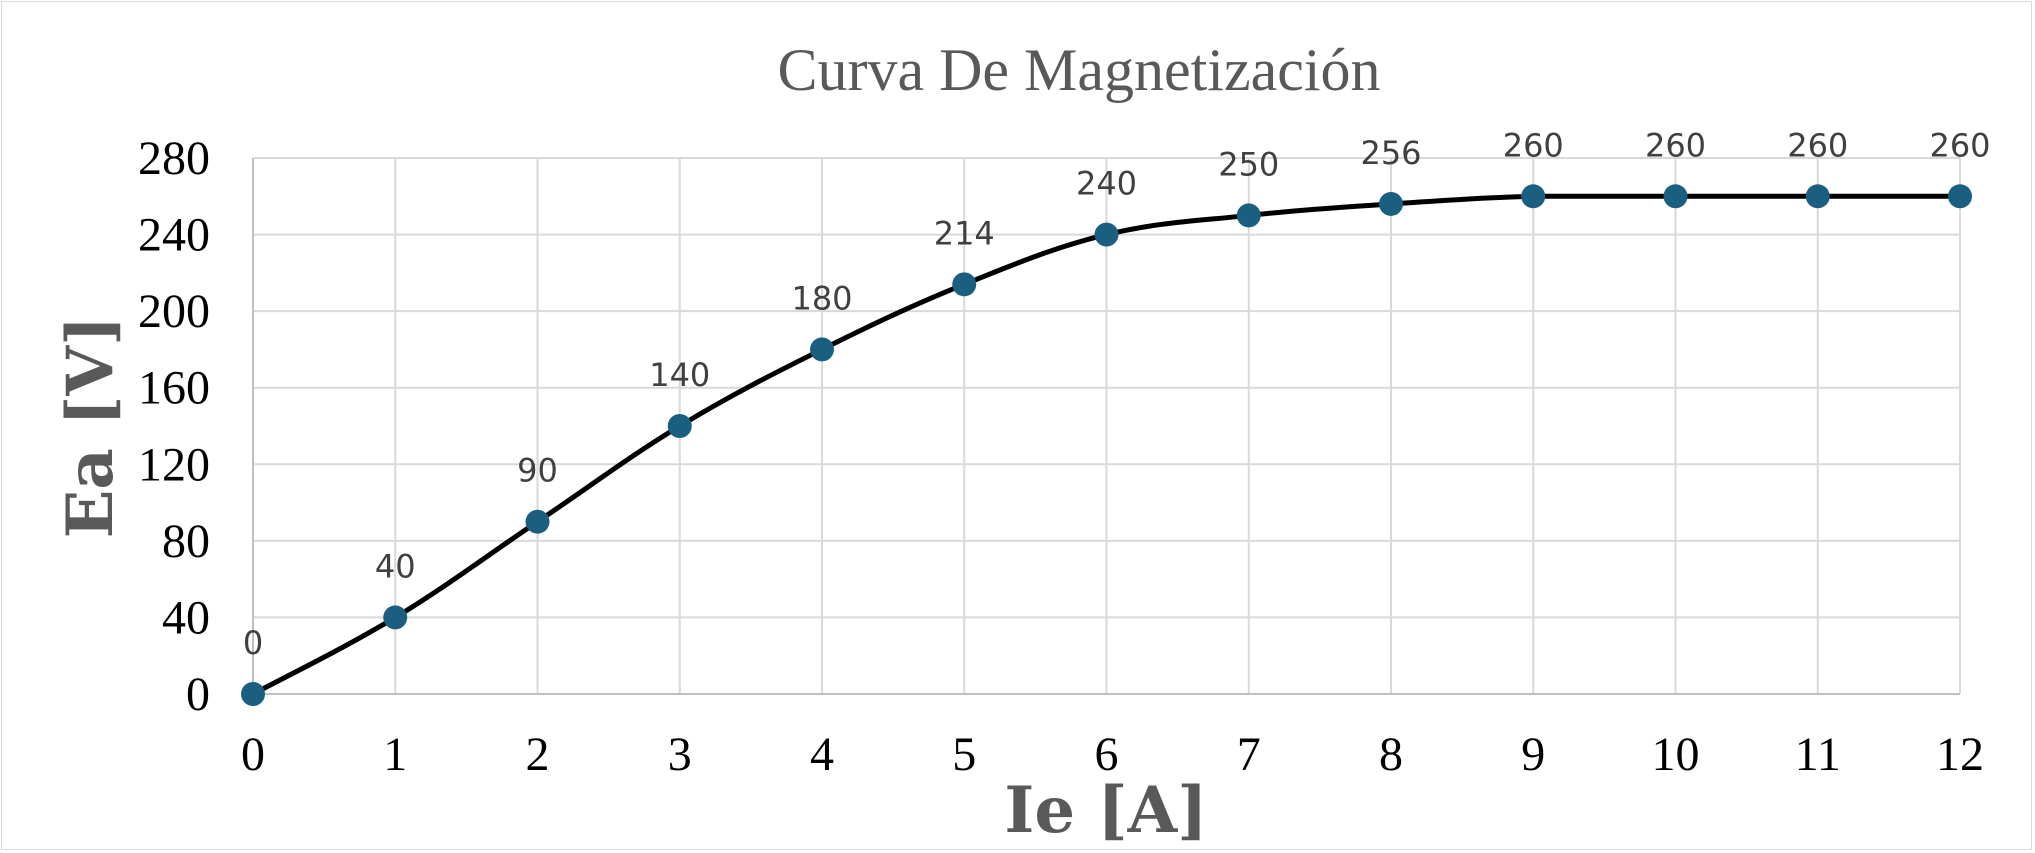  Describe the element at coordinates (253, 643) in the screenshot. I see `data-label-0: 0` at that location.